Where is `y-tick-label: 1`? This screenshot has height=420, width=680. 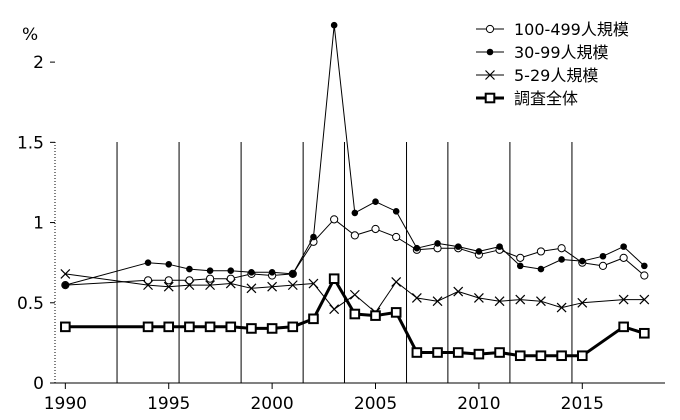 y-tick-label: 1 is located at coordinates (38, 224).